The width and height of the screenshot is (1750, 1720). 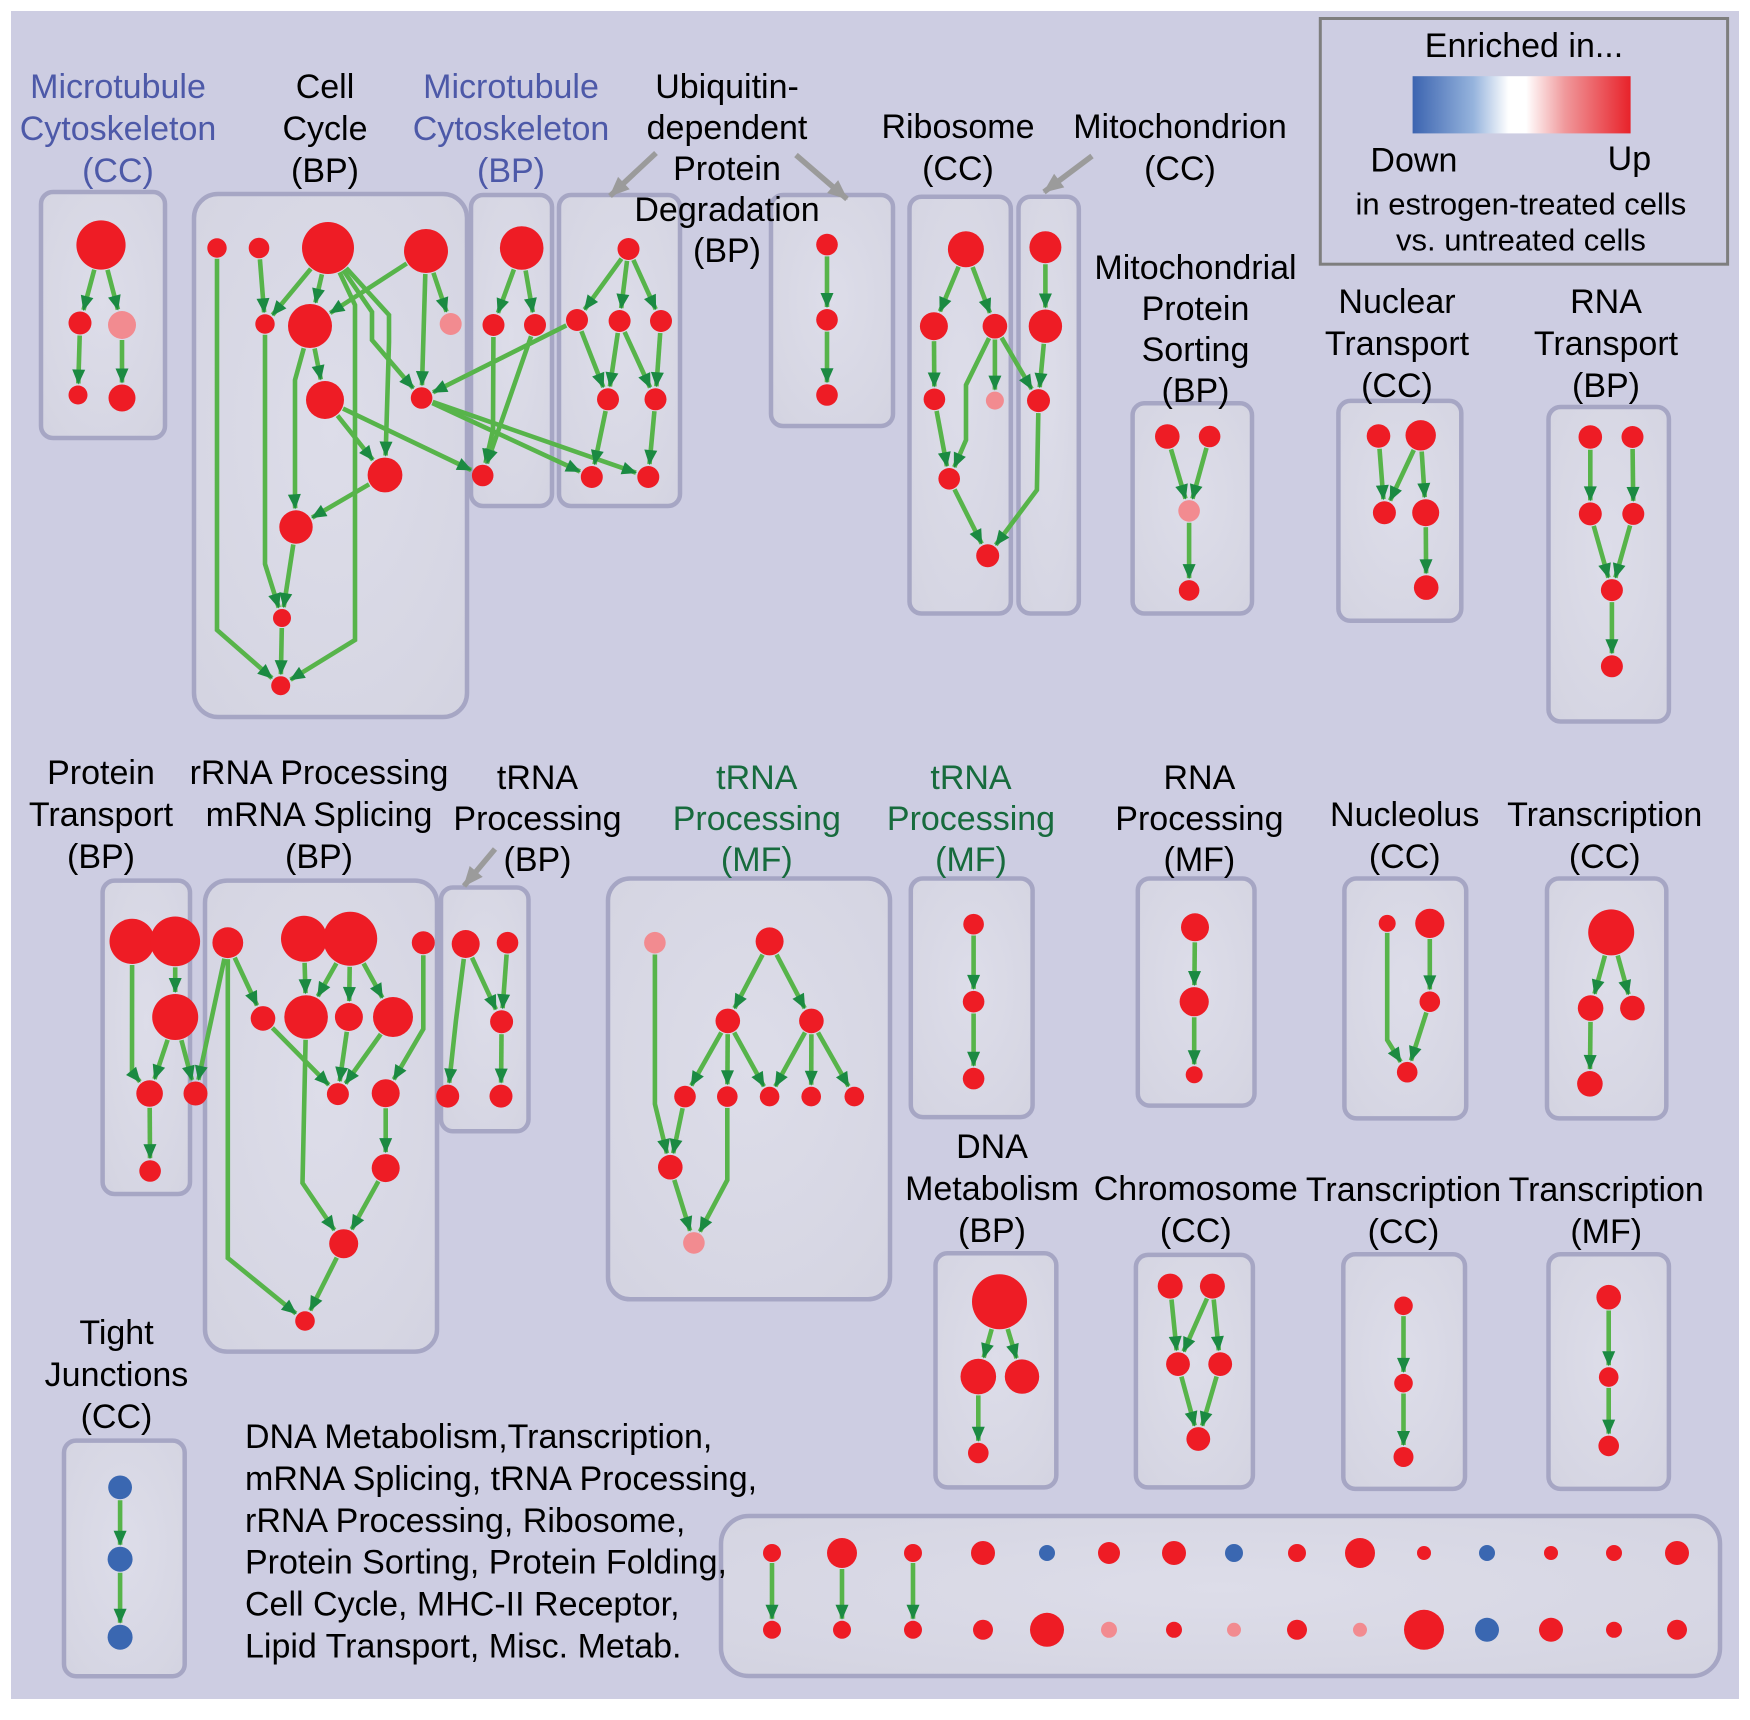 I want to click on svg-text: Chromosome, so click(x=1196, y=1189).